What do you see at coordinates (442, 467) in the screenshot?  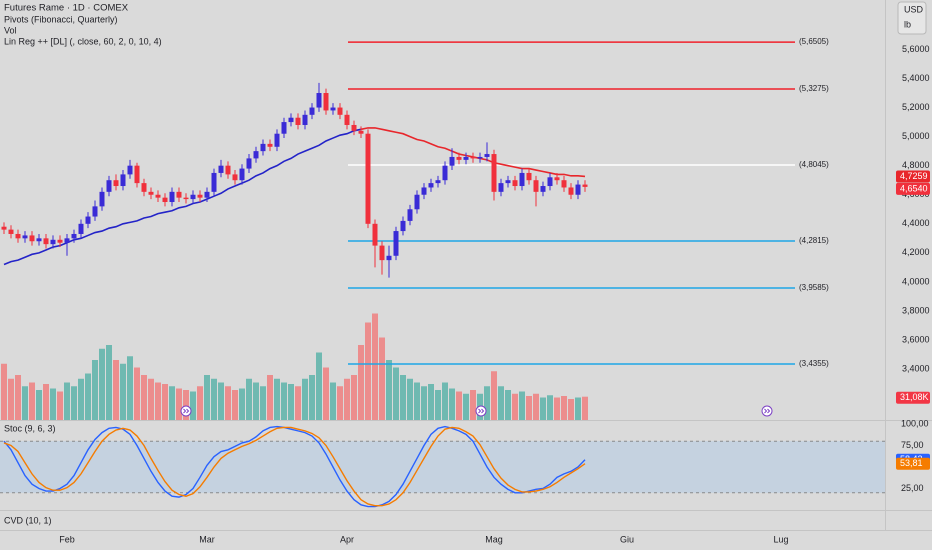 I see `stoch-band` at bounding box center [442, 467].